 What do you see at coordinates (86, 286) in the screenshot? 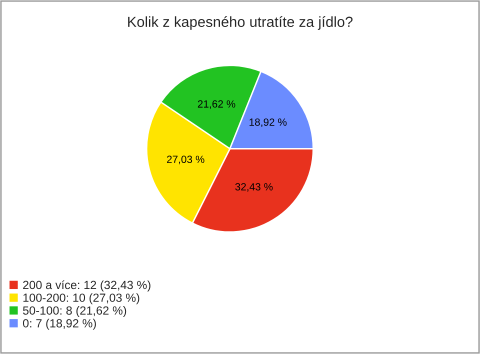
I see `legend-label: 200 a více: 12 (32,43 %)` at bounding box center [86, 286].